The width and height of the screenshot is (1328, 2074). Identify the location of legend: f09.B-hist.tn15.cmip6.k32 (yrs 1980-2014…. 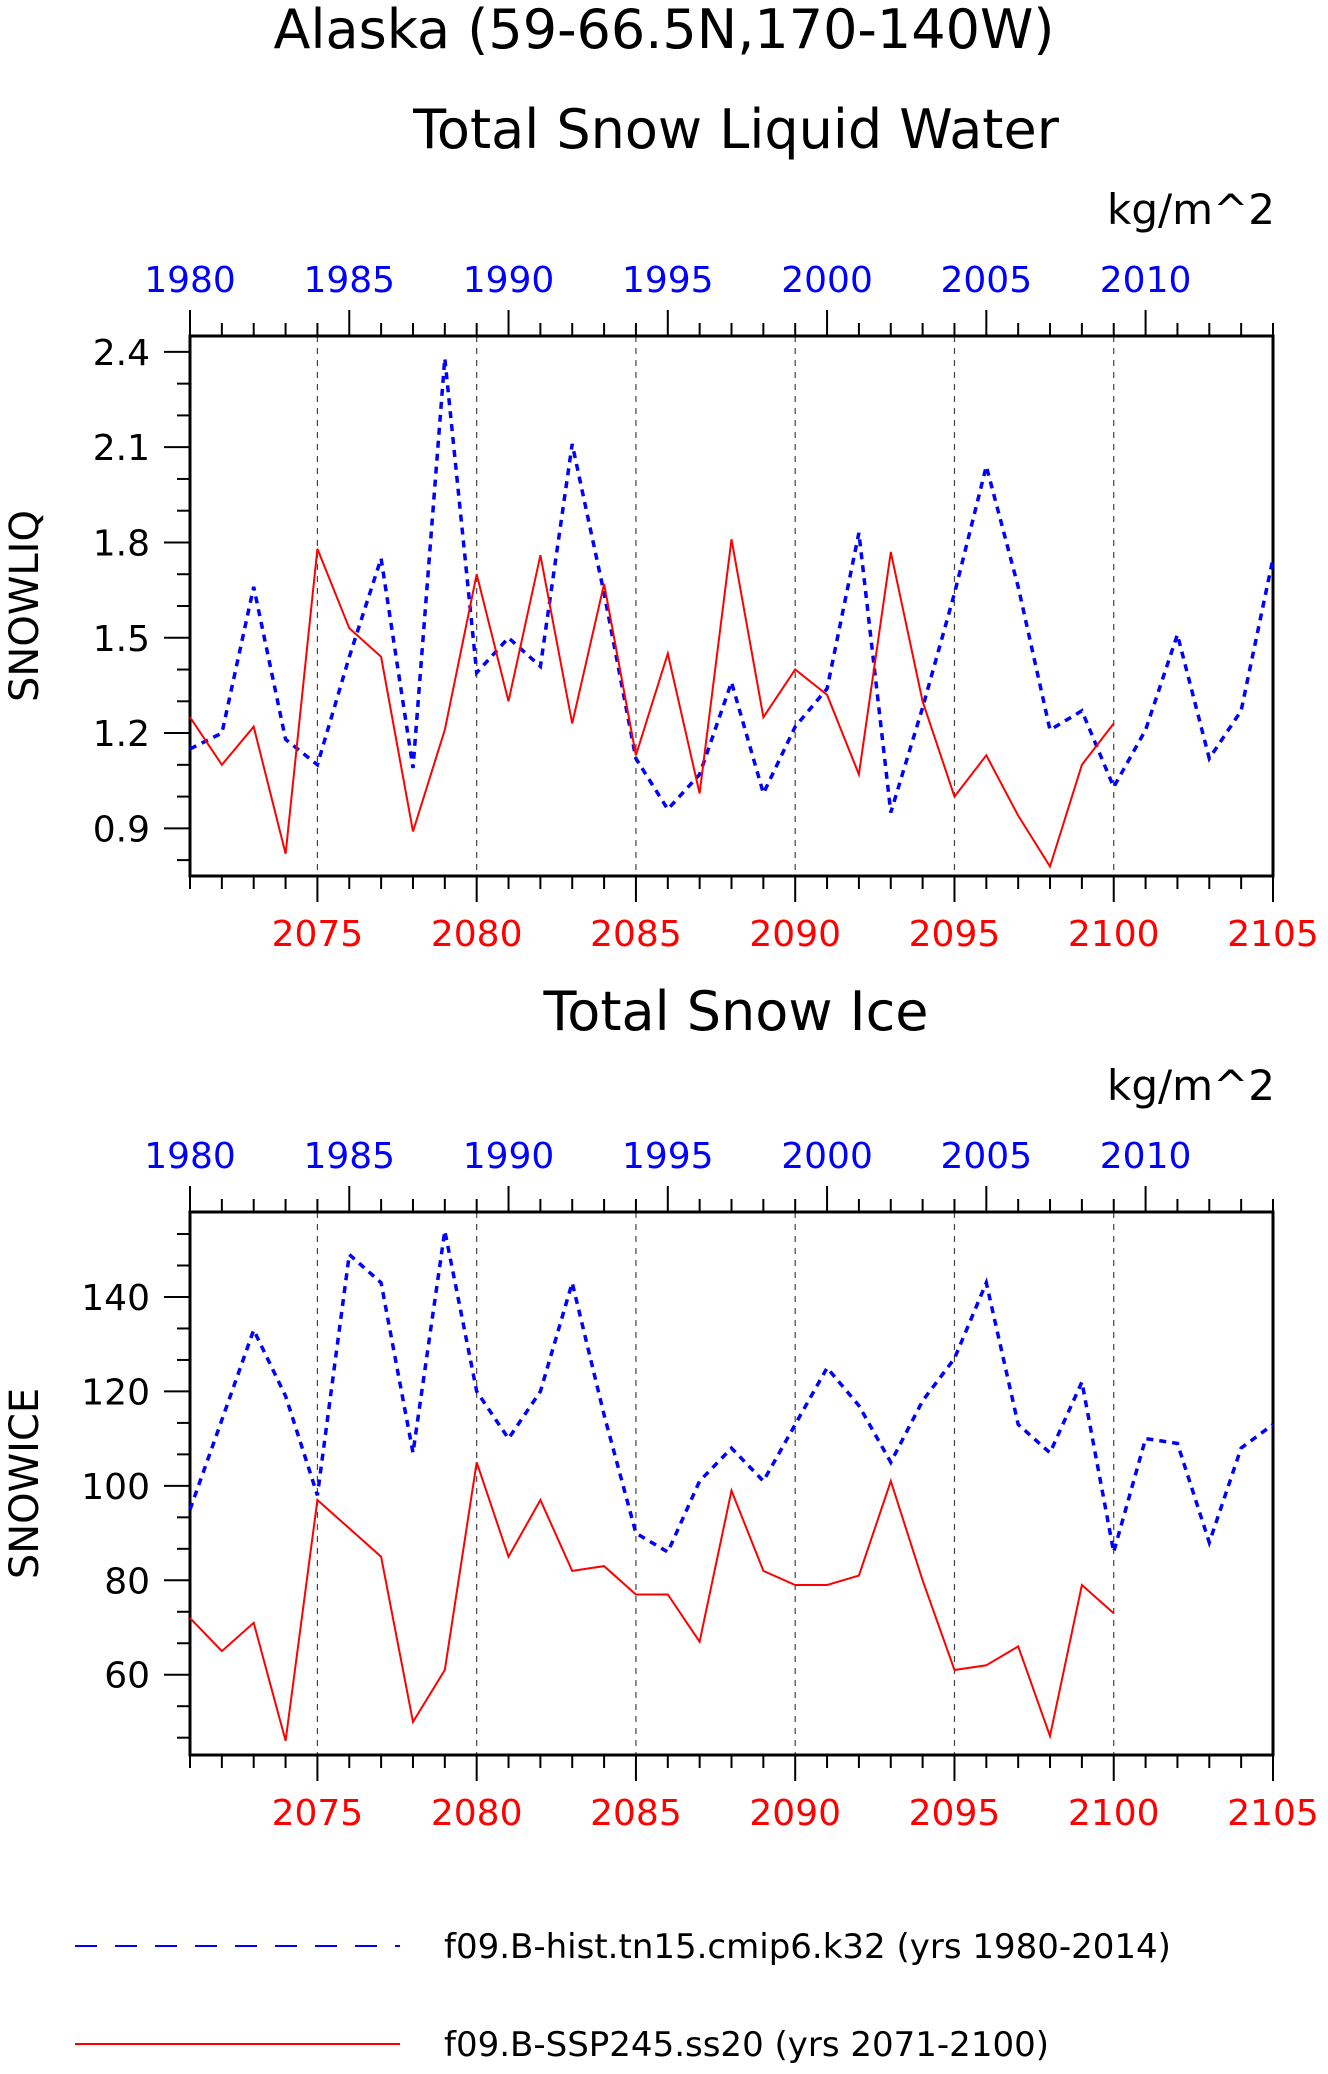
(623, 1996).